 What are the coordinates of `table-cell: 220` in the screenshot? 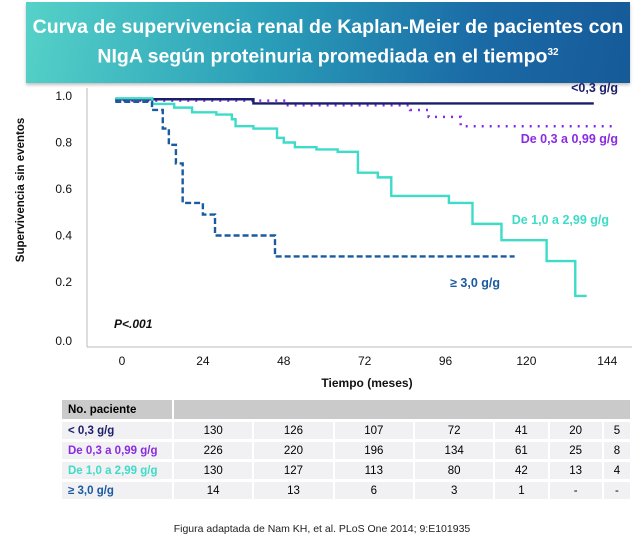 It's located at (293, 450).